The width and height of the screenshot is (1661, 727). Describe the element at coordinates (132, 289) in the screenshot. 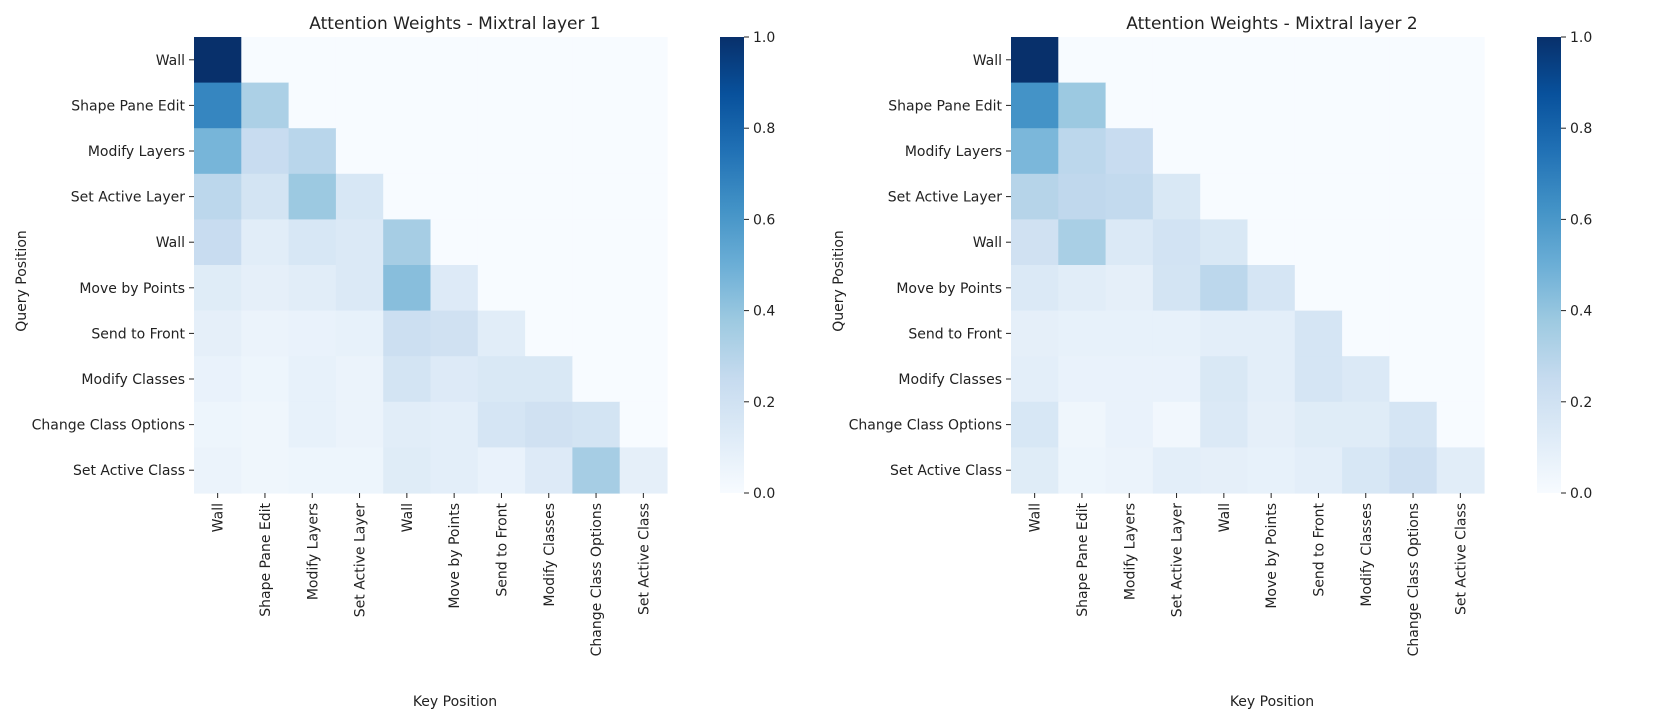

I see `y-tick-label: Move by Points` at that location.